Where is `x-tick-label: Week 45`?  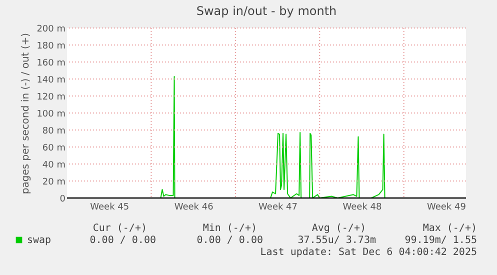 x-tick-label: Week 45 is located at coordinates (110, 207).